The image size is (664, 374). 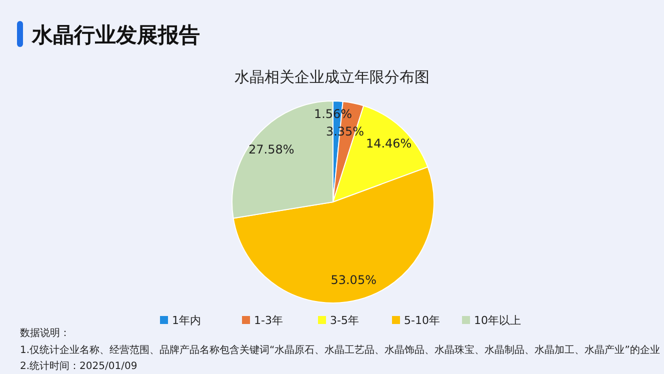 What do you see at coordinates (271, 149) in the screenshot?
I see `data-label: 27.58%` at bounding box center [271, 149].